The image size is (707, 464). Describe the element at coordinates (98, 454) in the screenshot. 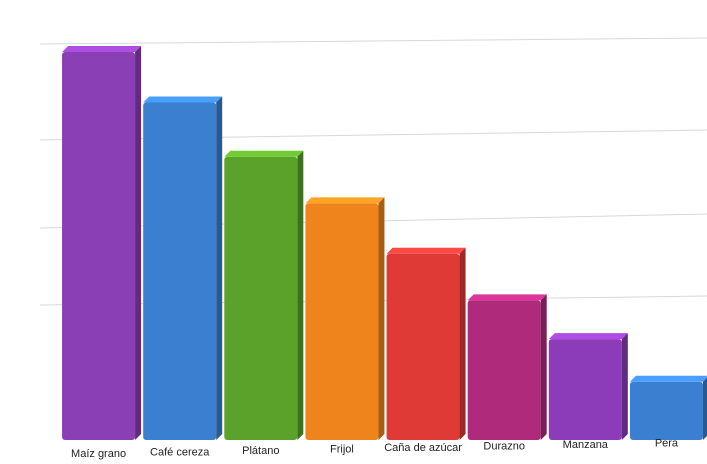

I see `x-tick-label: Maíz grano` at that location.